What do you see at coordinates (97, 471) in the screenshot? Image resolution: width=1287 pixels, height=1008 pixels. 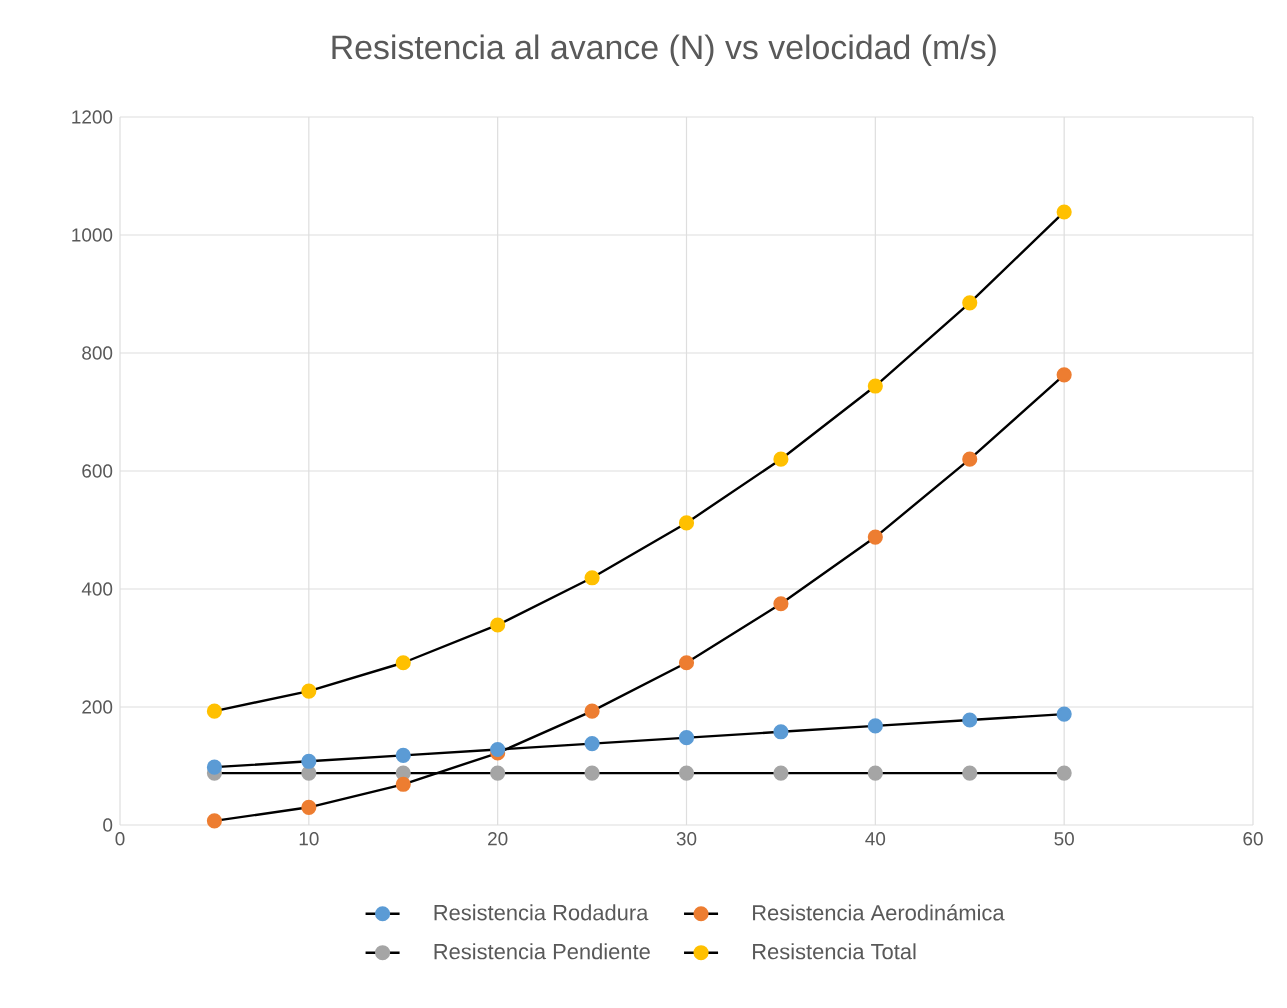 I see `y-tick-label: 600` at bounding box center [97, 471].